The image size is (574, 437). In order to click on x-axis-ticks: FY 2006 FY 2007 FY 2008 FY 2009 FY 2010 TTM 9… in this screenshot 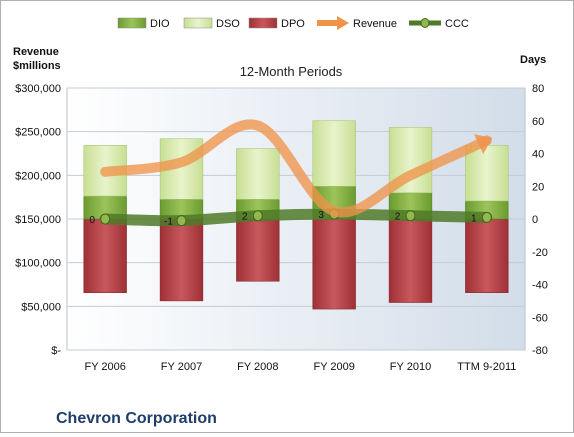, I will do `click(300, 367)`.